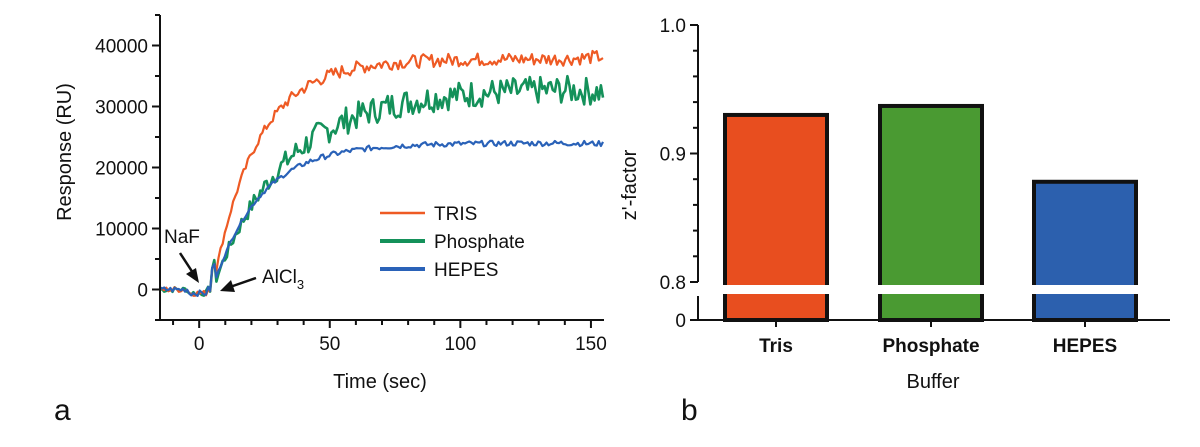  Describe the element at coordinates (466, 270) in the screenshot. I see `legend-label-hepes: HEPES` at that location.